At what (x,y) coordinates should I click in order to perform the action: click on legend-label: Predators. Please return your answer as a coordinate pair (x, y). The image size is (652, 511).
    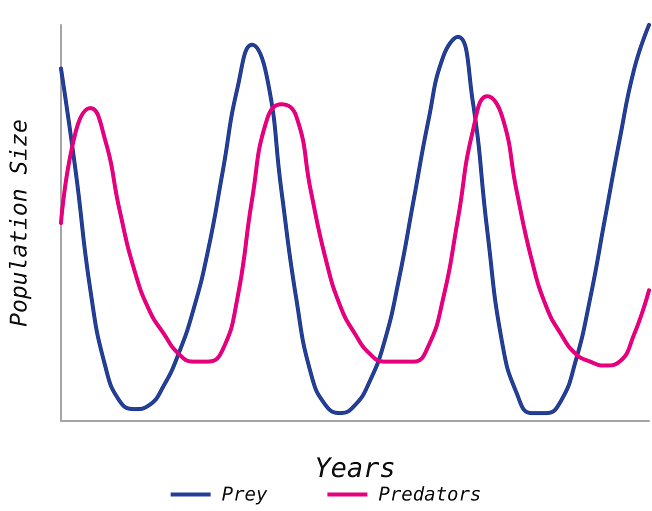
    Looking at the image, I should click on (430, 495).